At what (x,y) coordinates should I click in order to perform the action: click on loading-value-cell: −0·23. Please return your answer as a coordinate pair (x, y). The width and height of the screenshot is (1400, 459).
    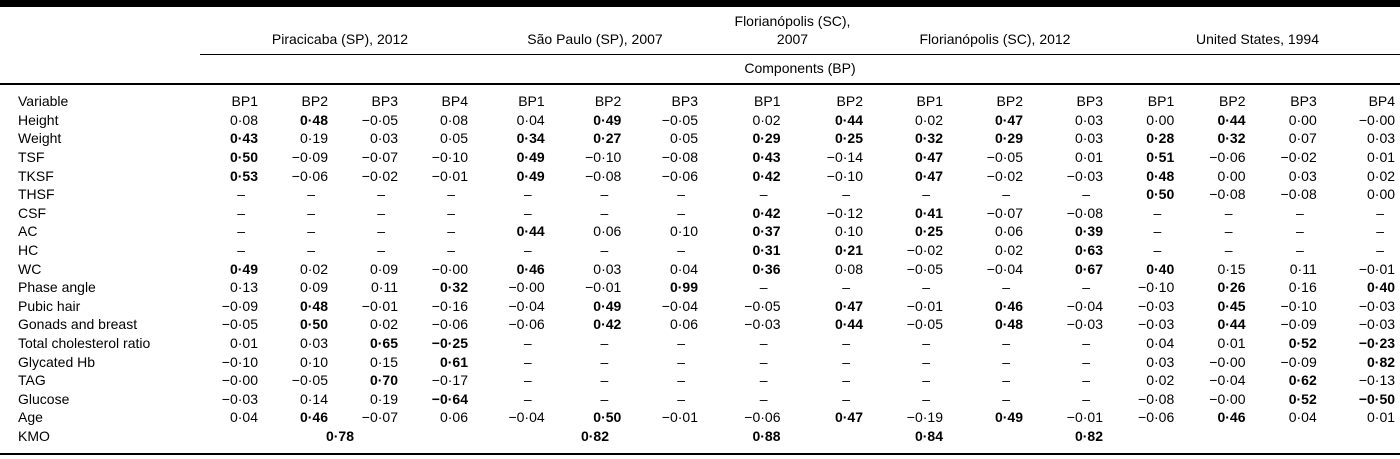
    Looking at the image, I should click on (1377, 342).